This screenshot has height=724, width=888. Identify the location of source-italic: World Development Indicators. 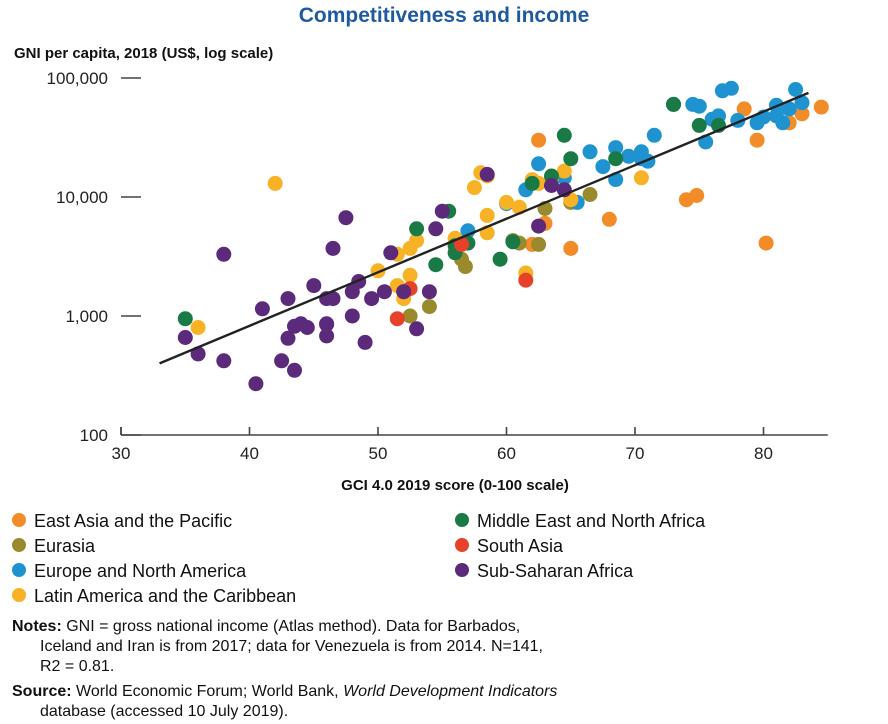
(450, 691).